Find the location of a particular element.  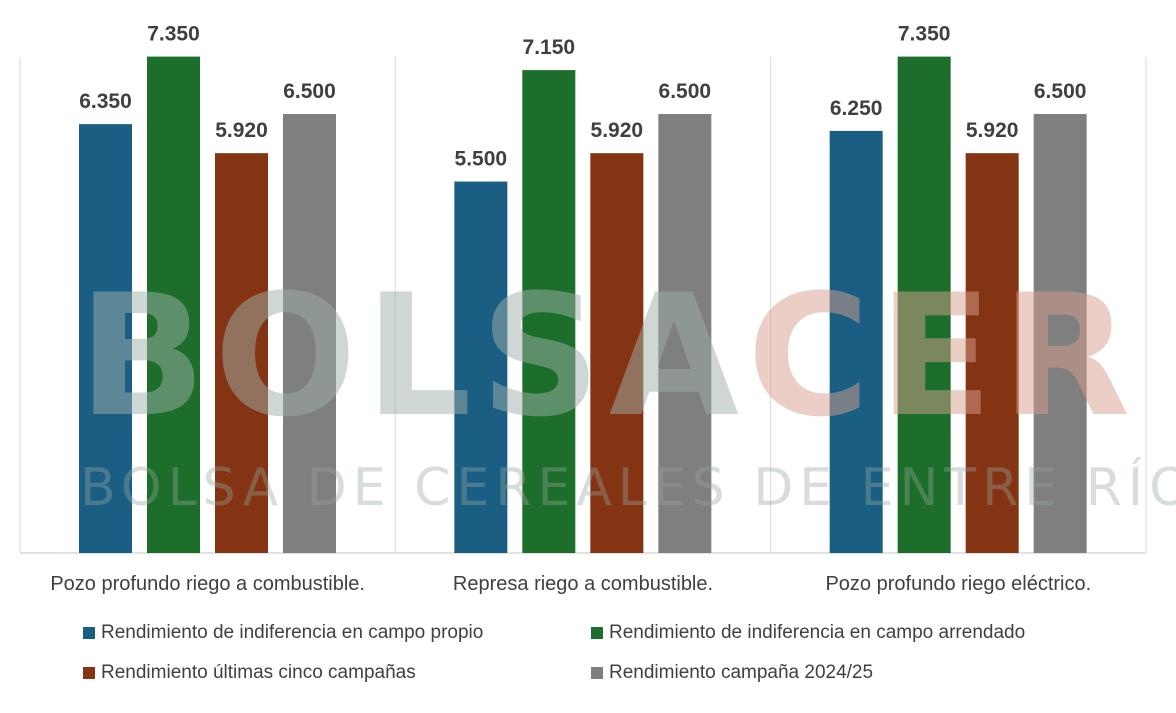

data-label: 7.150 is located at coordinates (549, 47).